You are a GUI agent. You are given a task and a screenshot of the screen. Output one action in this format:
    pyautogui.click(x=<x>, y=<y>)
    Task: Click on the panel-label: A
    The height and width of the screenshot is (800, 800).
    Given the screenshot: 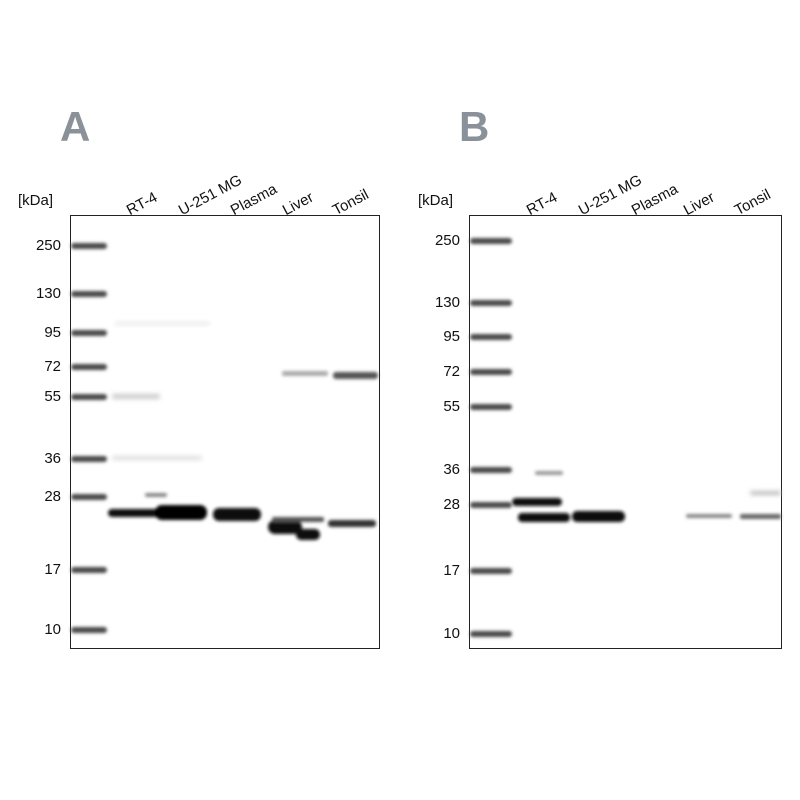 What is the action you would take?
    pyautogui.click(x=75, y=126)
    